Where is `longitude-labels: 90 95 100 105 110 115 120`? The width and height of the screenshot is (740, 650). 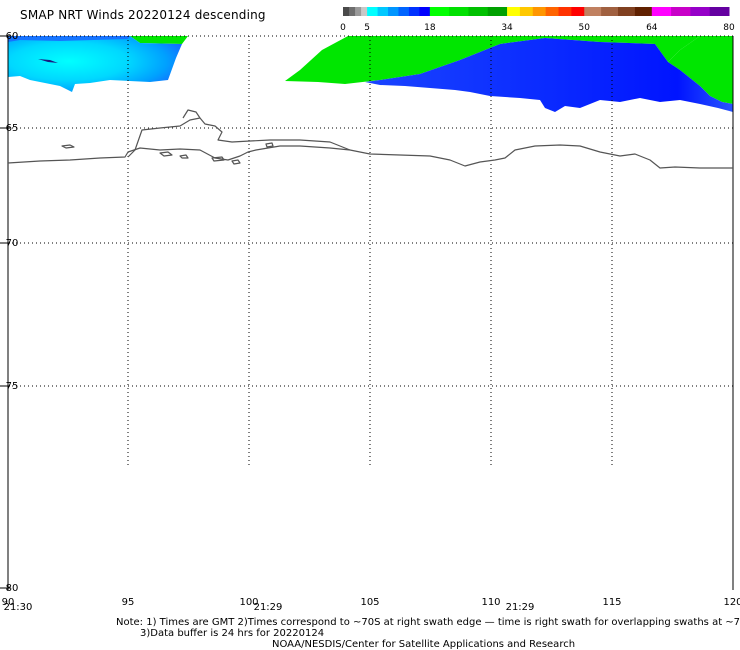
longitude-labels: 90 95 100 105 110 115 120 is located at coordinates (371, 602).